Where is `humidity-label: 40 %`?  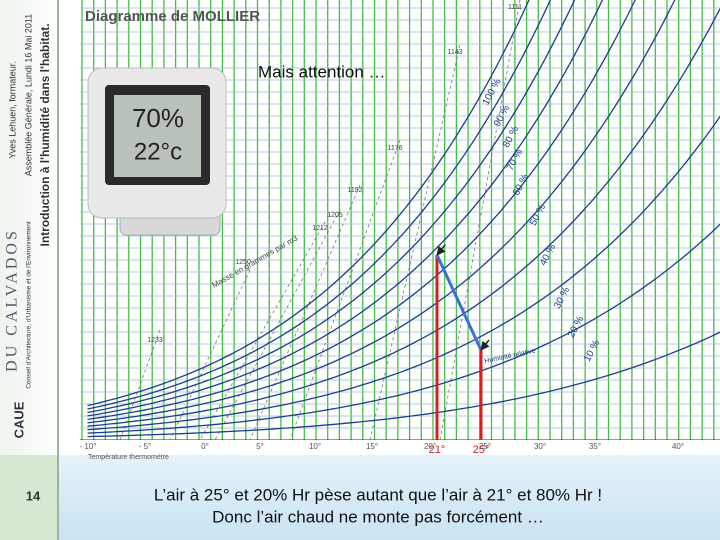 humidity-label: 40 % is located at coordinates (548, 254).